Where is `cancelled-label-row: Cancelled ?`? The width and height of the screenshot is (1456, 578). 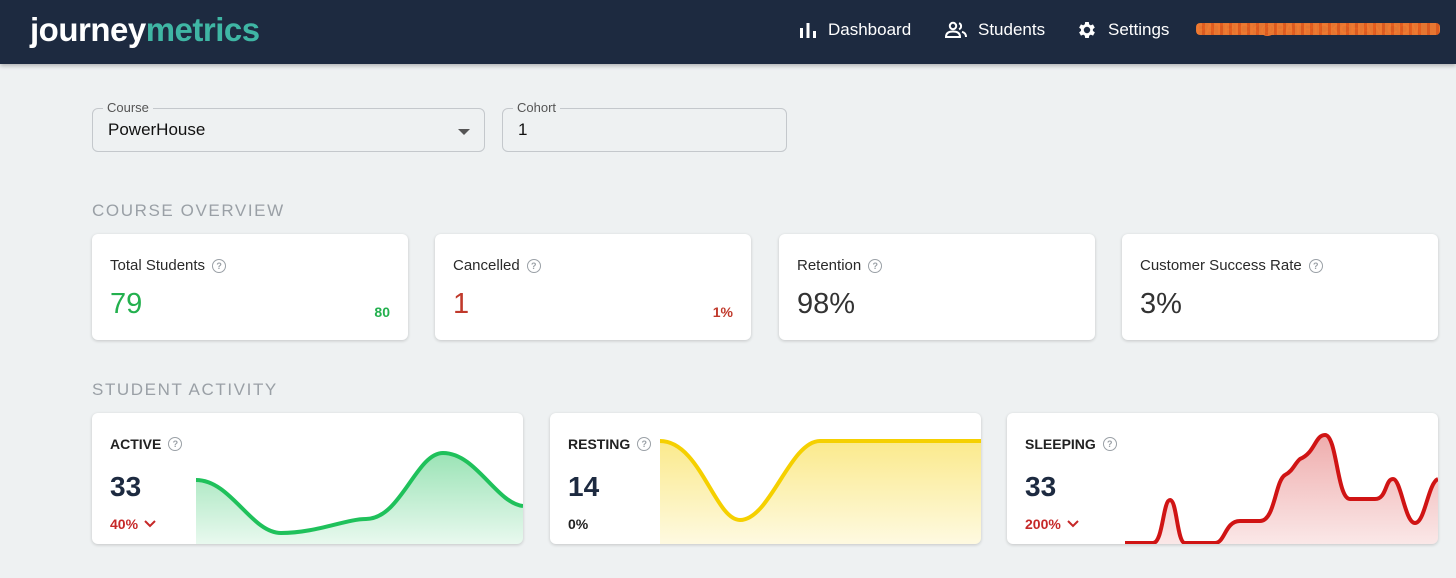
cancelled-label-row: Cancelled ? is located at coordinates (497, 265).